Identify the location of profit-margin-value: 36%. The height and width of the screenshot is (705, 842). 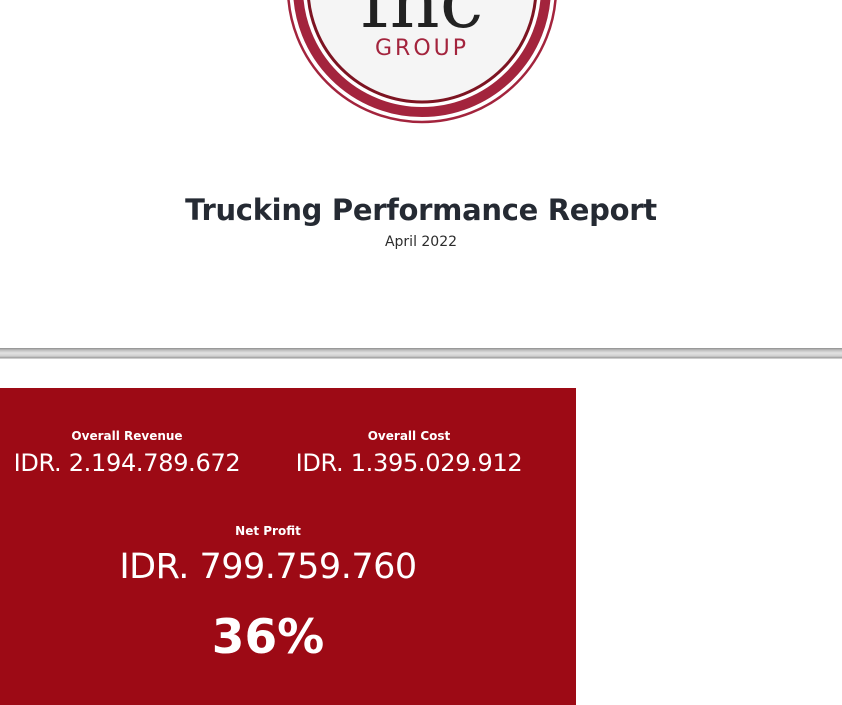
(268, 637).